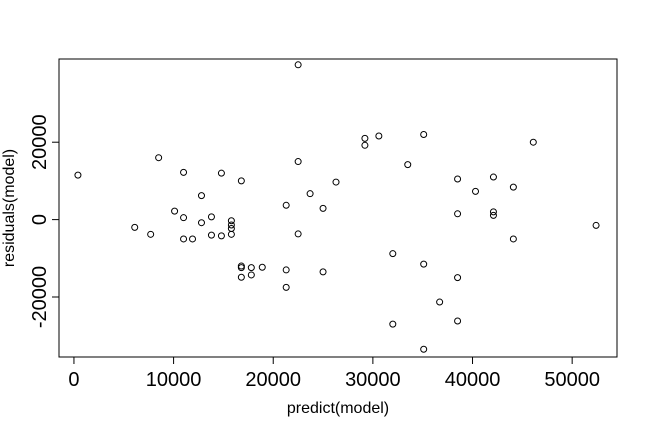  I want to click on y-tick-label: -20000, so click(40, 297).